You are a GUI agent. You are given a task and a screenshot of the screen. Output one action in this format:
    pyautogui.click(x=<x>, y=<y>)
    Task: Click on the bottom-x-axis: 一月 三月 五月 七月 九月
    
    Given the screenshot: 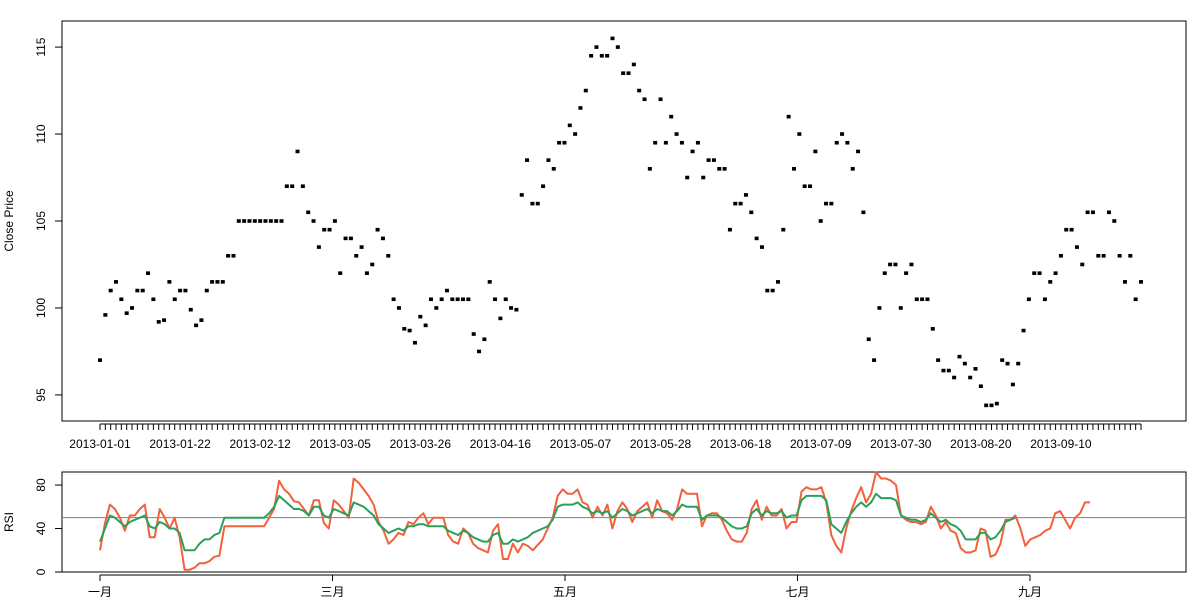 What is the action you would take?
    pyautogui.click(x=565, y=586)
    